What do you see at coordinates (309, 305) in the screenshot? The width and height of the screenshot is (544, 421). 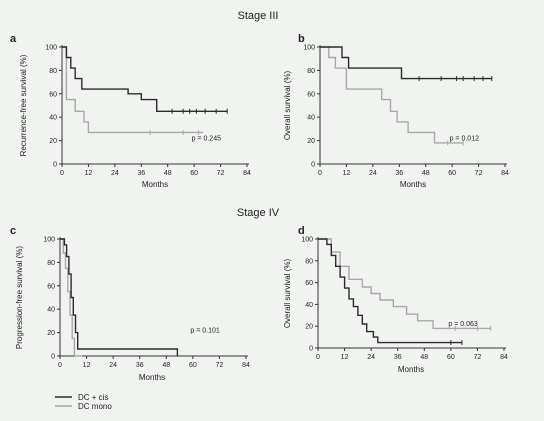 I see `y-tick-label-d-40: 40` at bounding box center [309, 305].